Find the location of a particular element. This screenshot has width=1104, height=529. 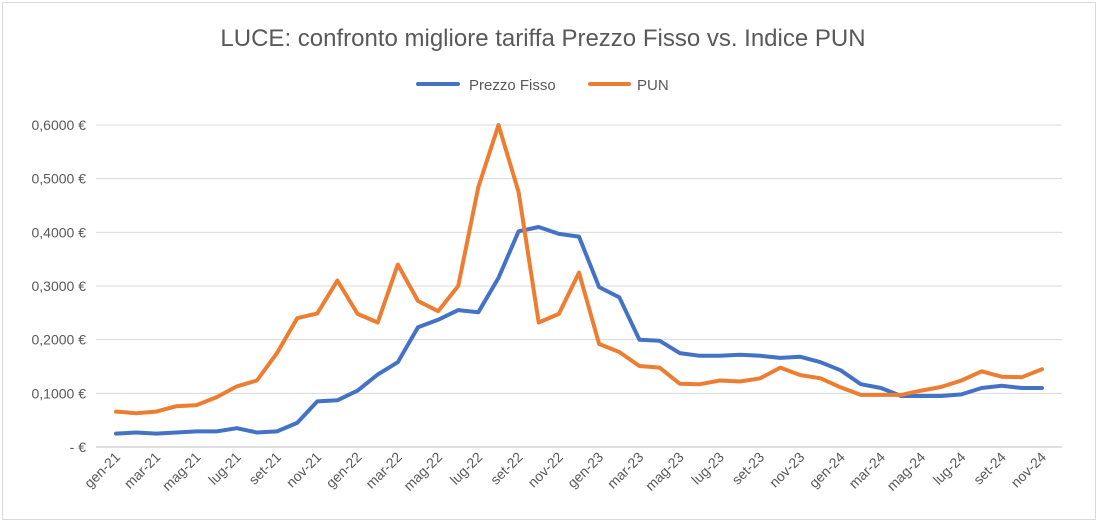

x-tick-label: mag-21 is located at coordinates (181, 471).